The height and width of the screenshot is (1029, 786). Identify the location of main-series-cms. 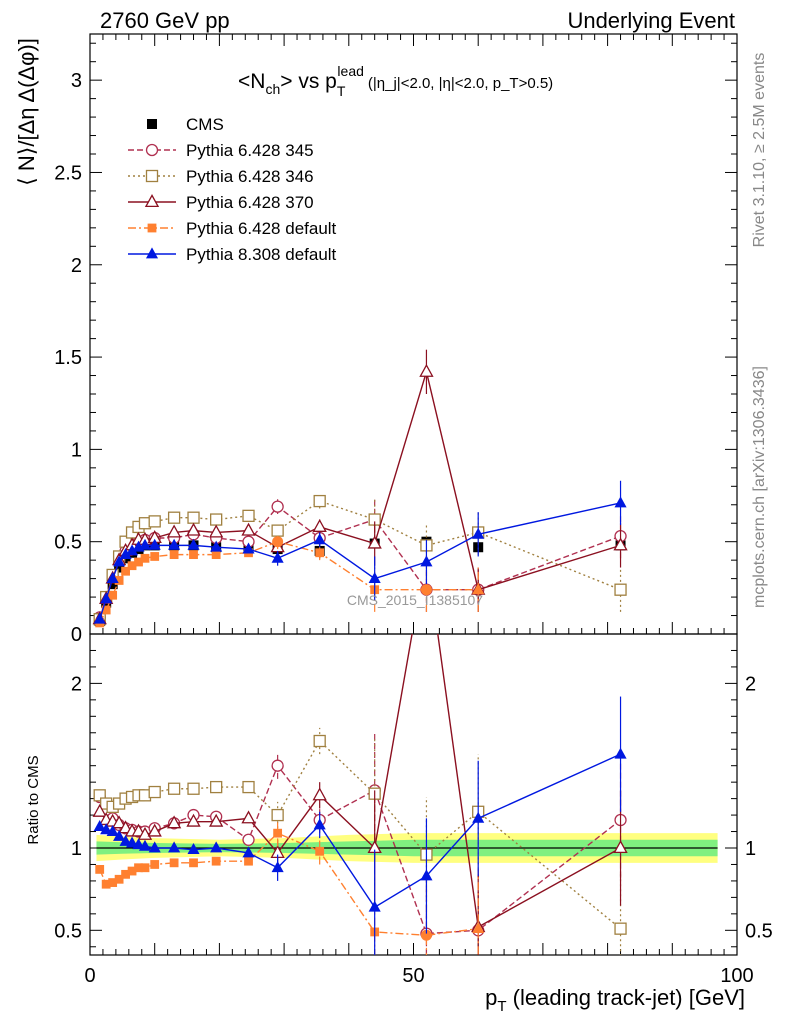
(360, 581).